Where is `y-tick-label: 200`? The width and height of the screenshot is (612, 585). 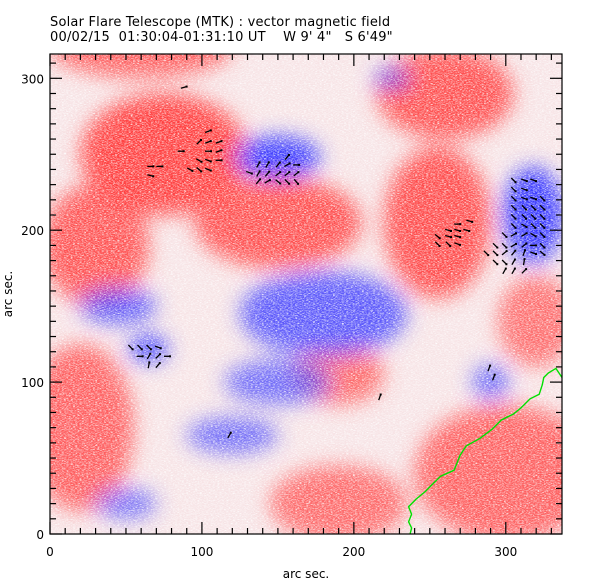
y-tick-label: 200 is located at coordinates (32, 231).